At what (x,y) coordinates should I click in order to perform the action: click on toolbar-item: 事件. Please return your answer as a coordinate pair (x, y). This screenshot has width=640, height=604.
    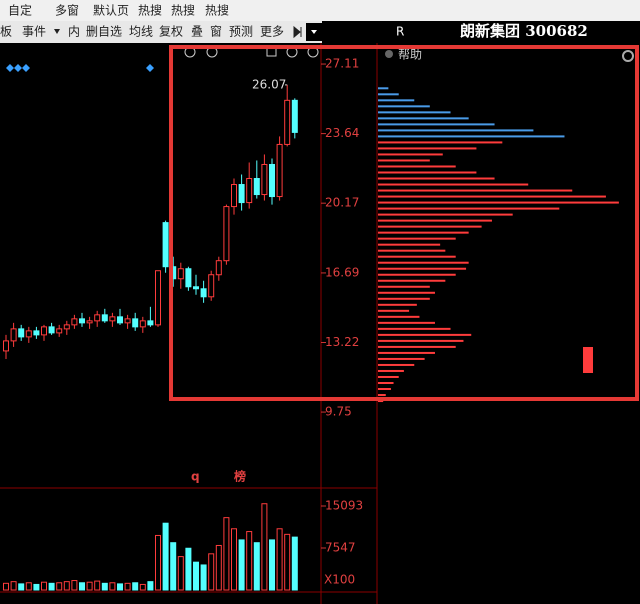
    Looking at the image, I should click on (34, 32).